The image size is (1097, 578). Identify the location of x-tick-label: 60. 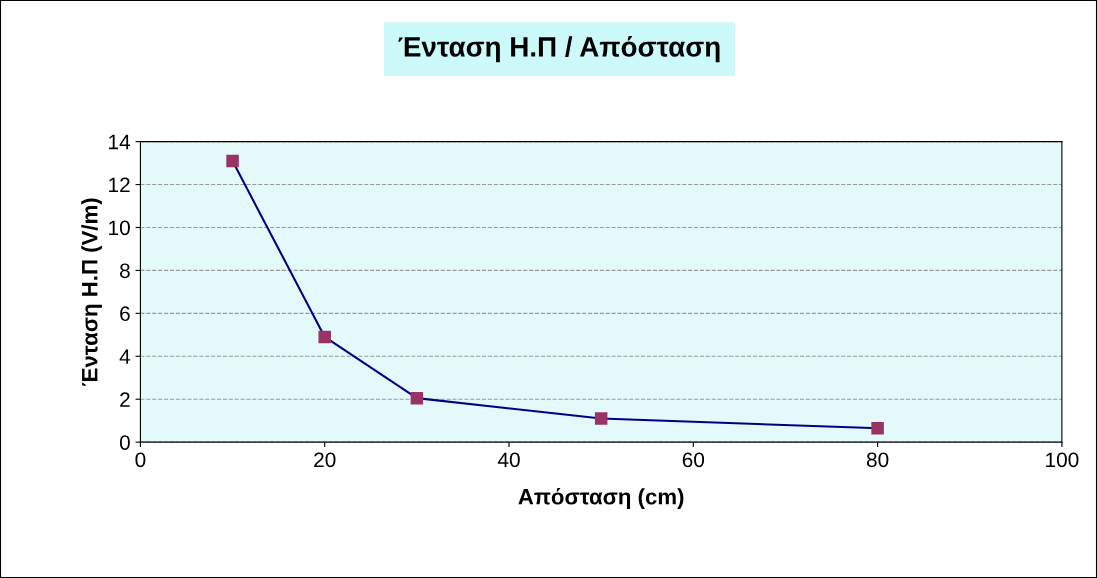
(693, 460).